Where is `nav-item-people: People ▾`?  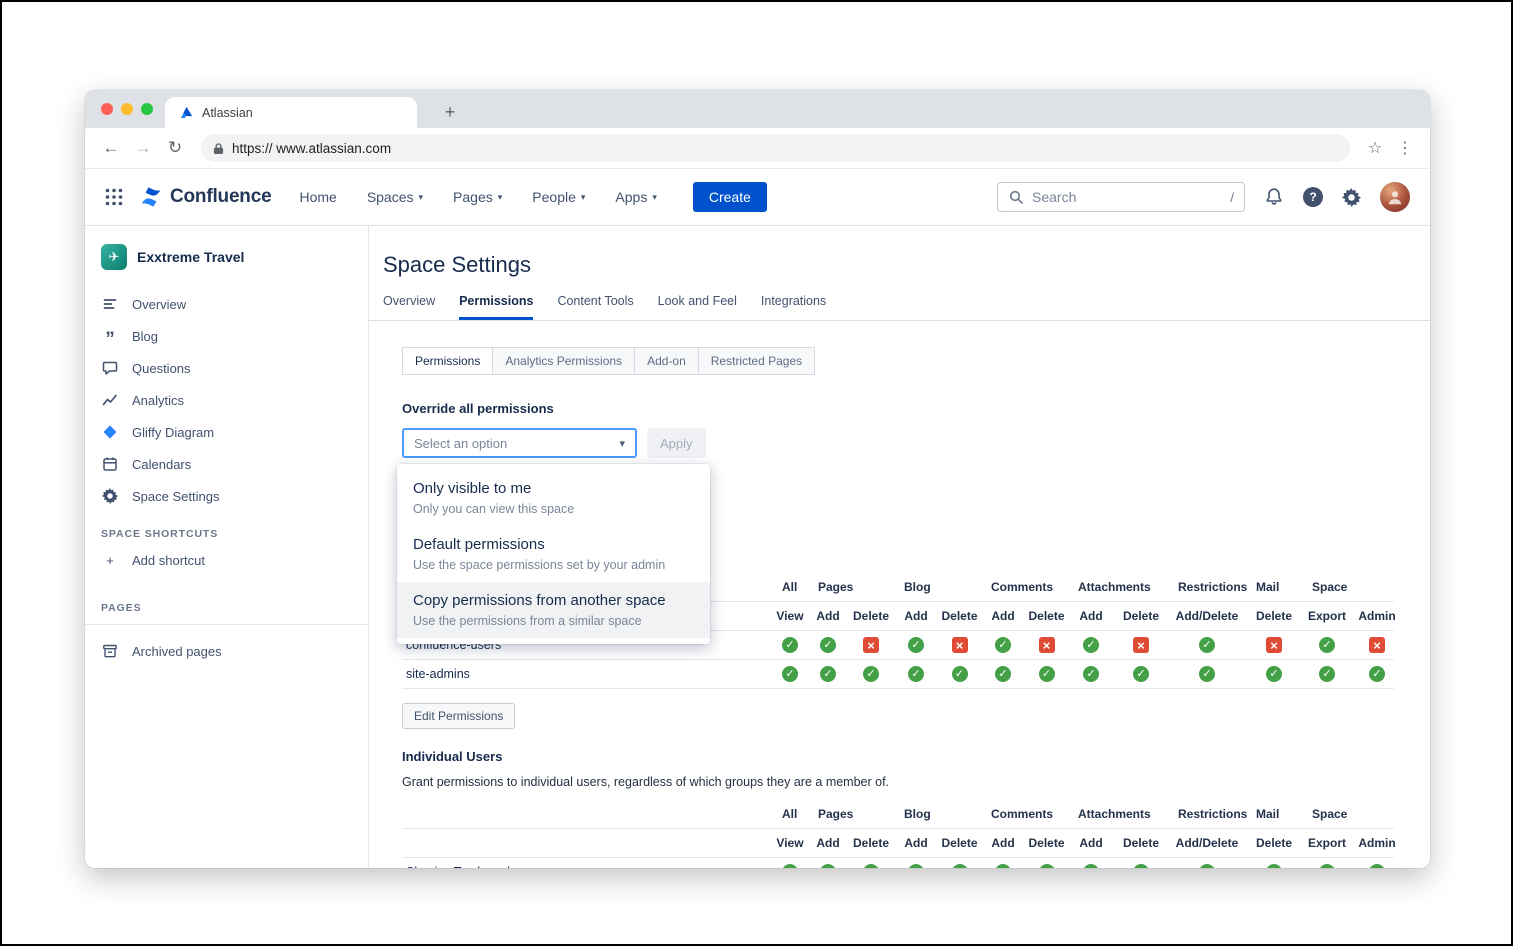 nav-item-people: People ▾ is located at coordinates (558, 197).